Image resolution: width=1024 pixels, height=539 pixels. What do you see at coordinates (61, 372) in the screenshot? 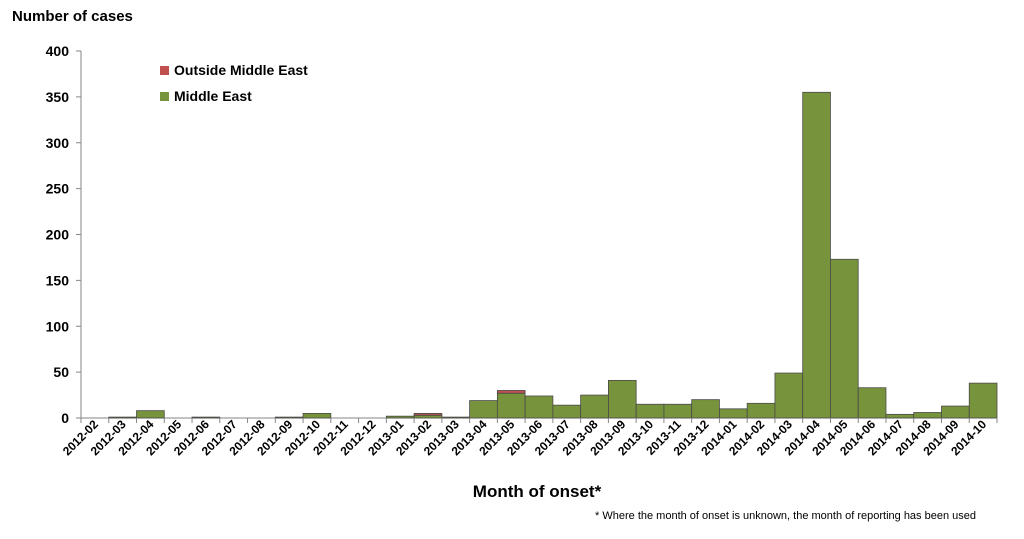
I see `y-tick-label: 50` at bounding box center [61, 372].